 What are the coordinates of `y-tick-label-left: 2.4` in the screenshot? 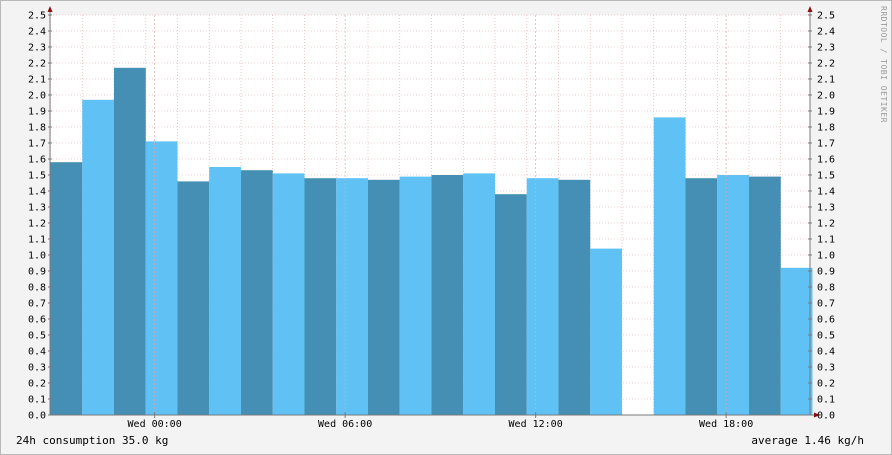 It's located at (37, 32).